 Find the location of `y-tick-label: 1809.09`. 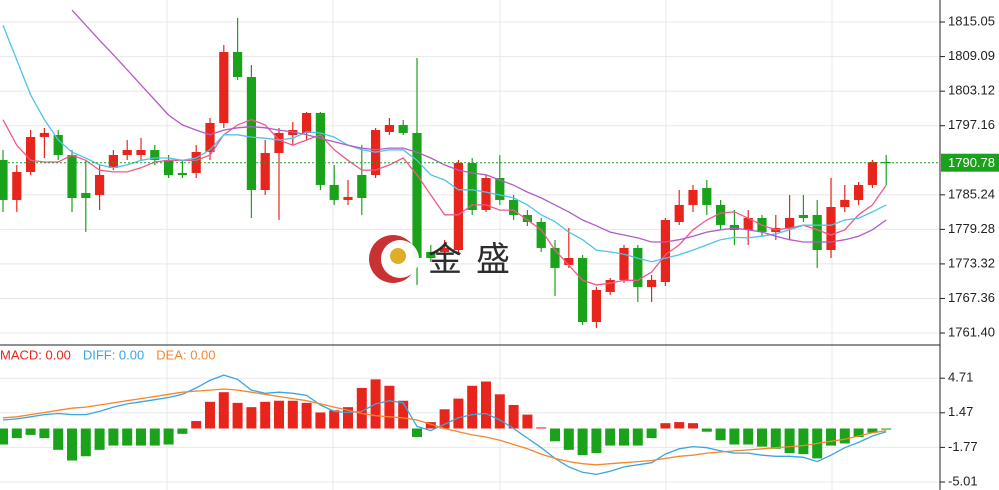

y-tick-label: 1809.09 is located at coordinates (971, 55).